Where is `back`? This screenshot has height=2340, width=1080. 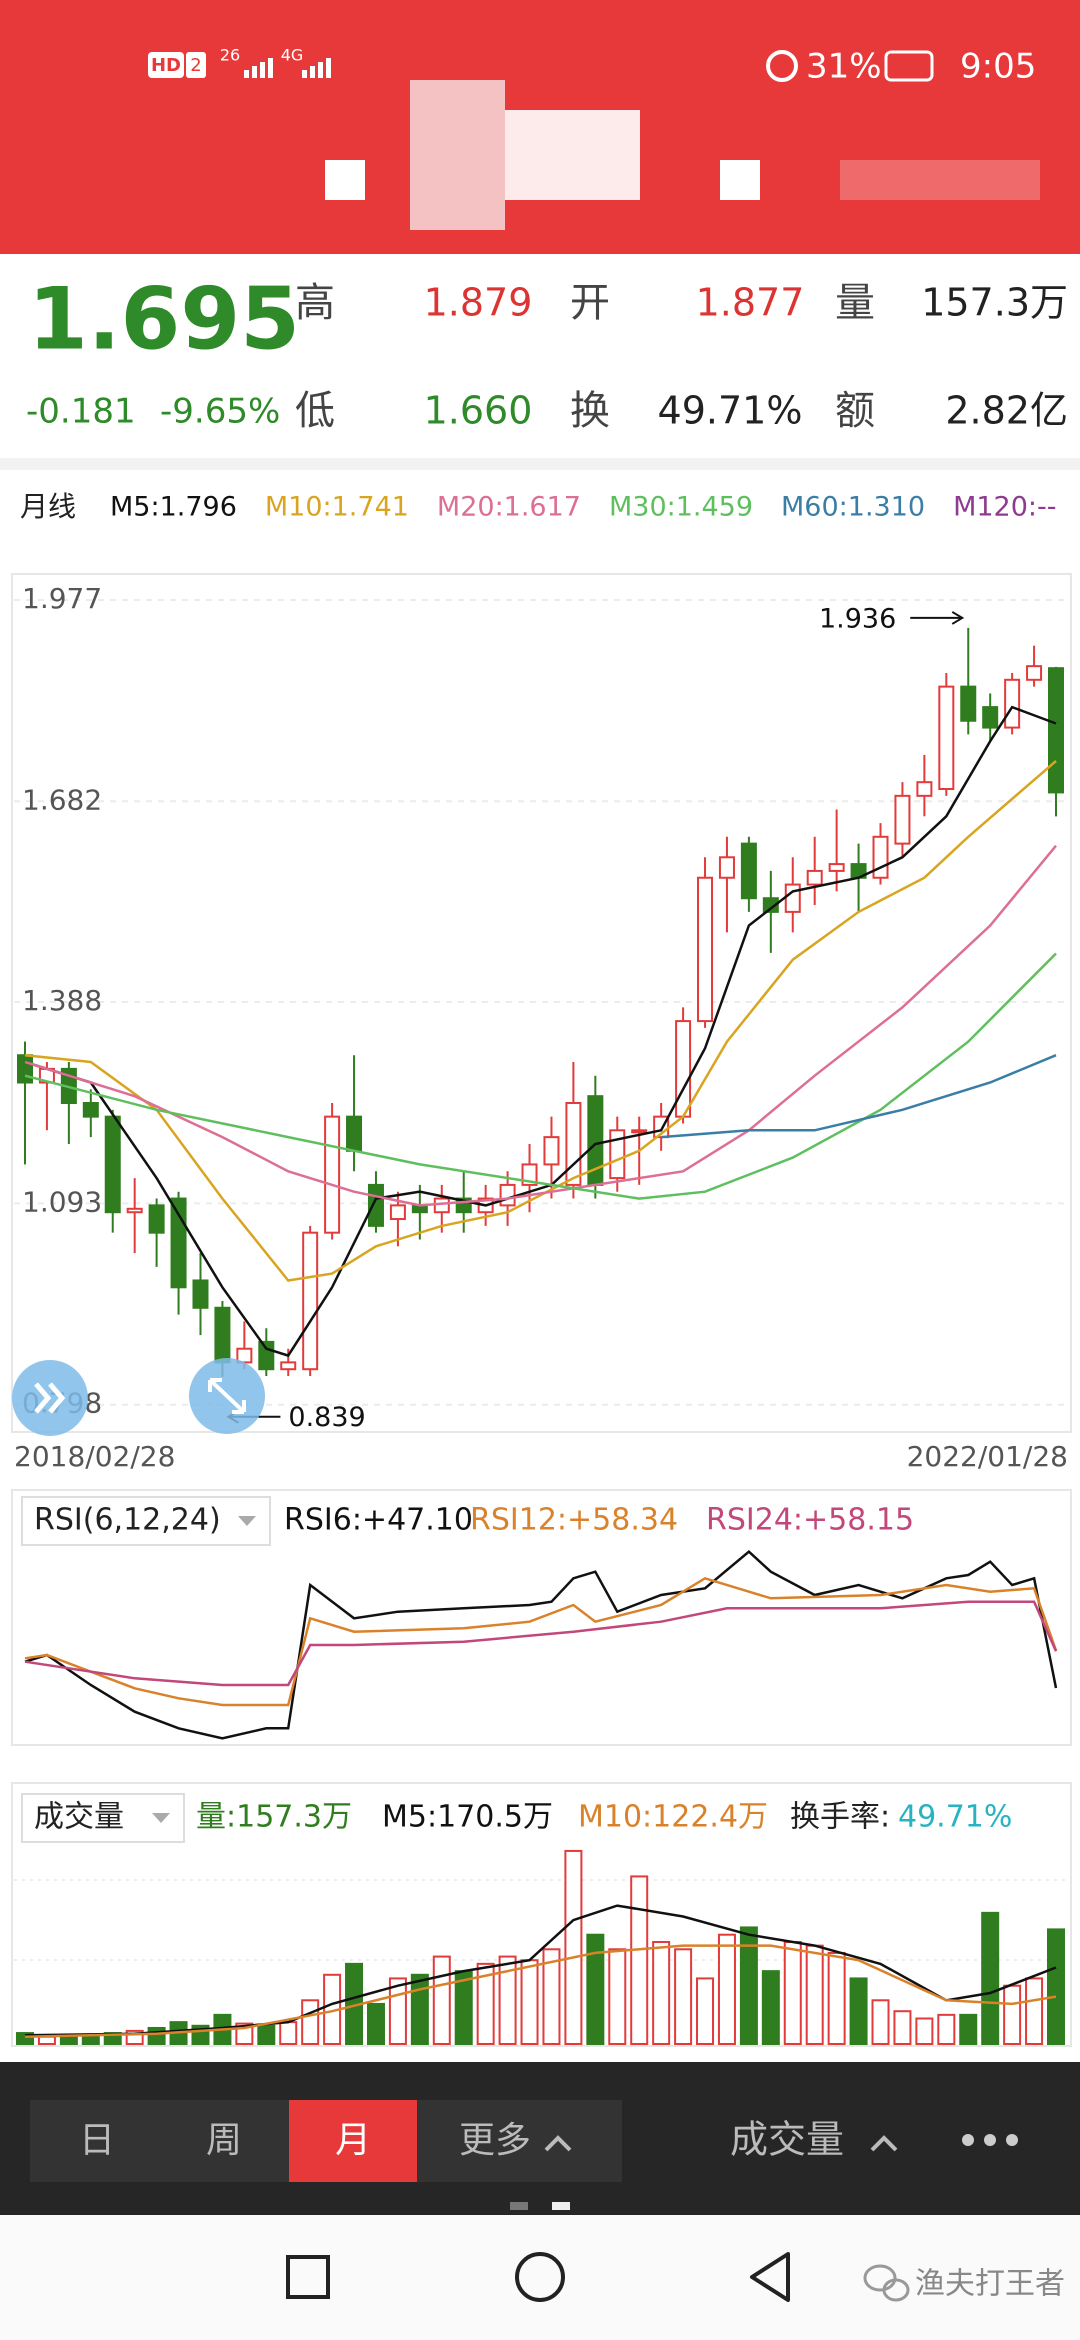 back is located at coordinates (770, 2277).